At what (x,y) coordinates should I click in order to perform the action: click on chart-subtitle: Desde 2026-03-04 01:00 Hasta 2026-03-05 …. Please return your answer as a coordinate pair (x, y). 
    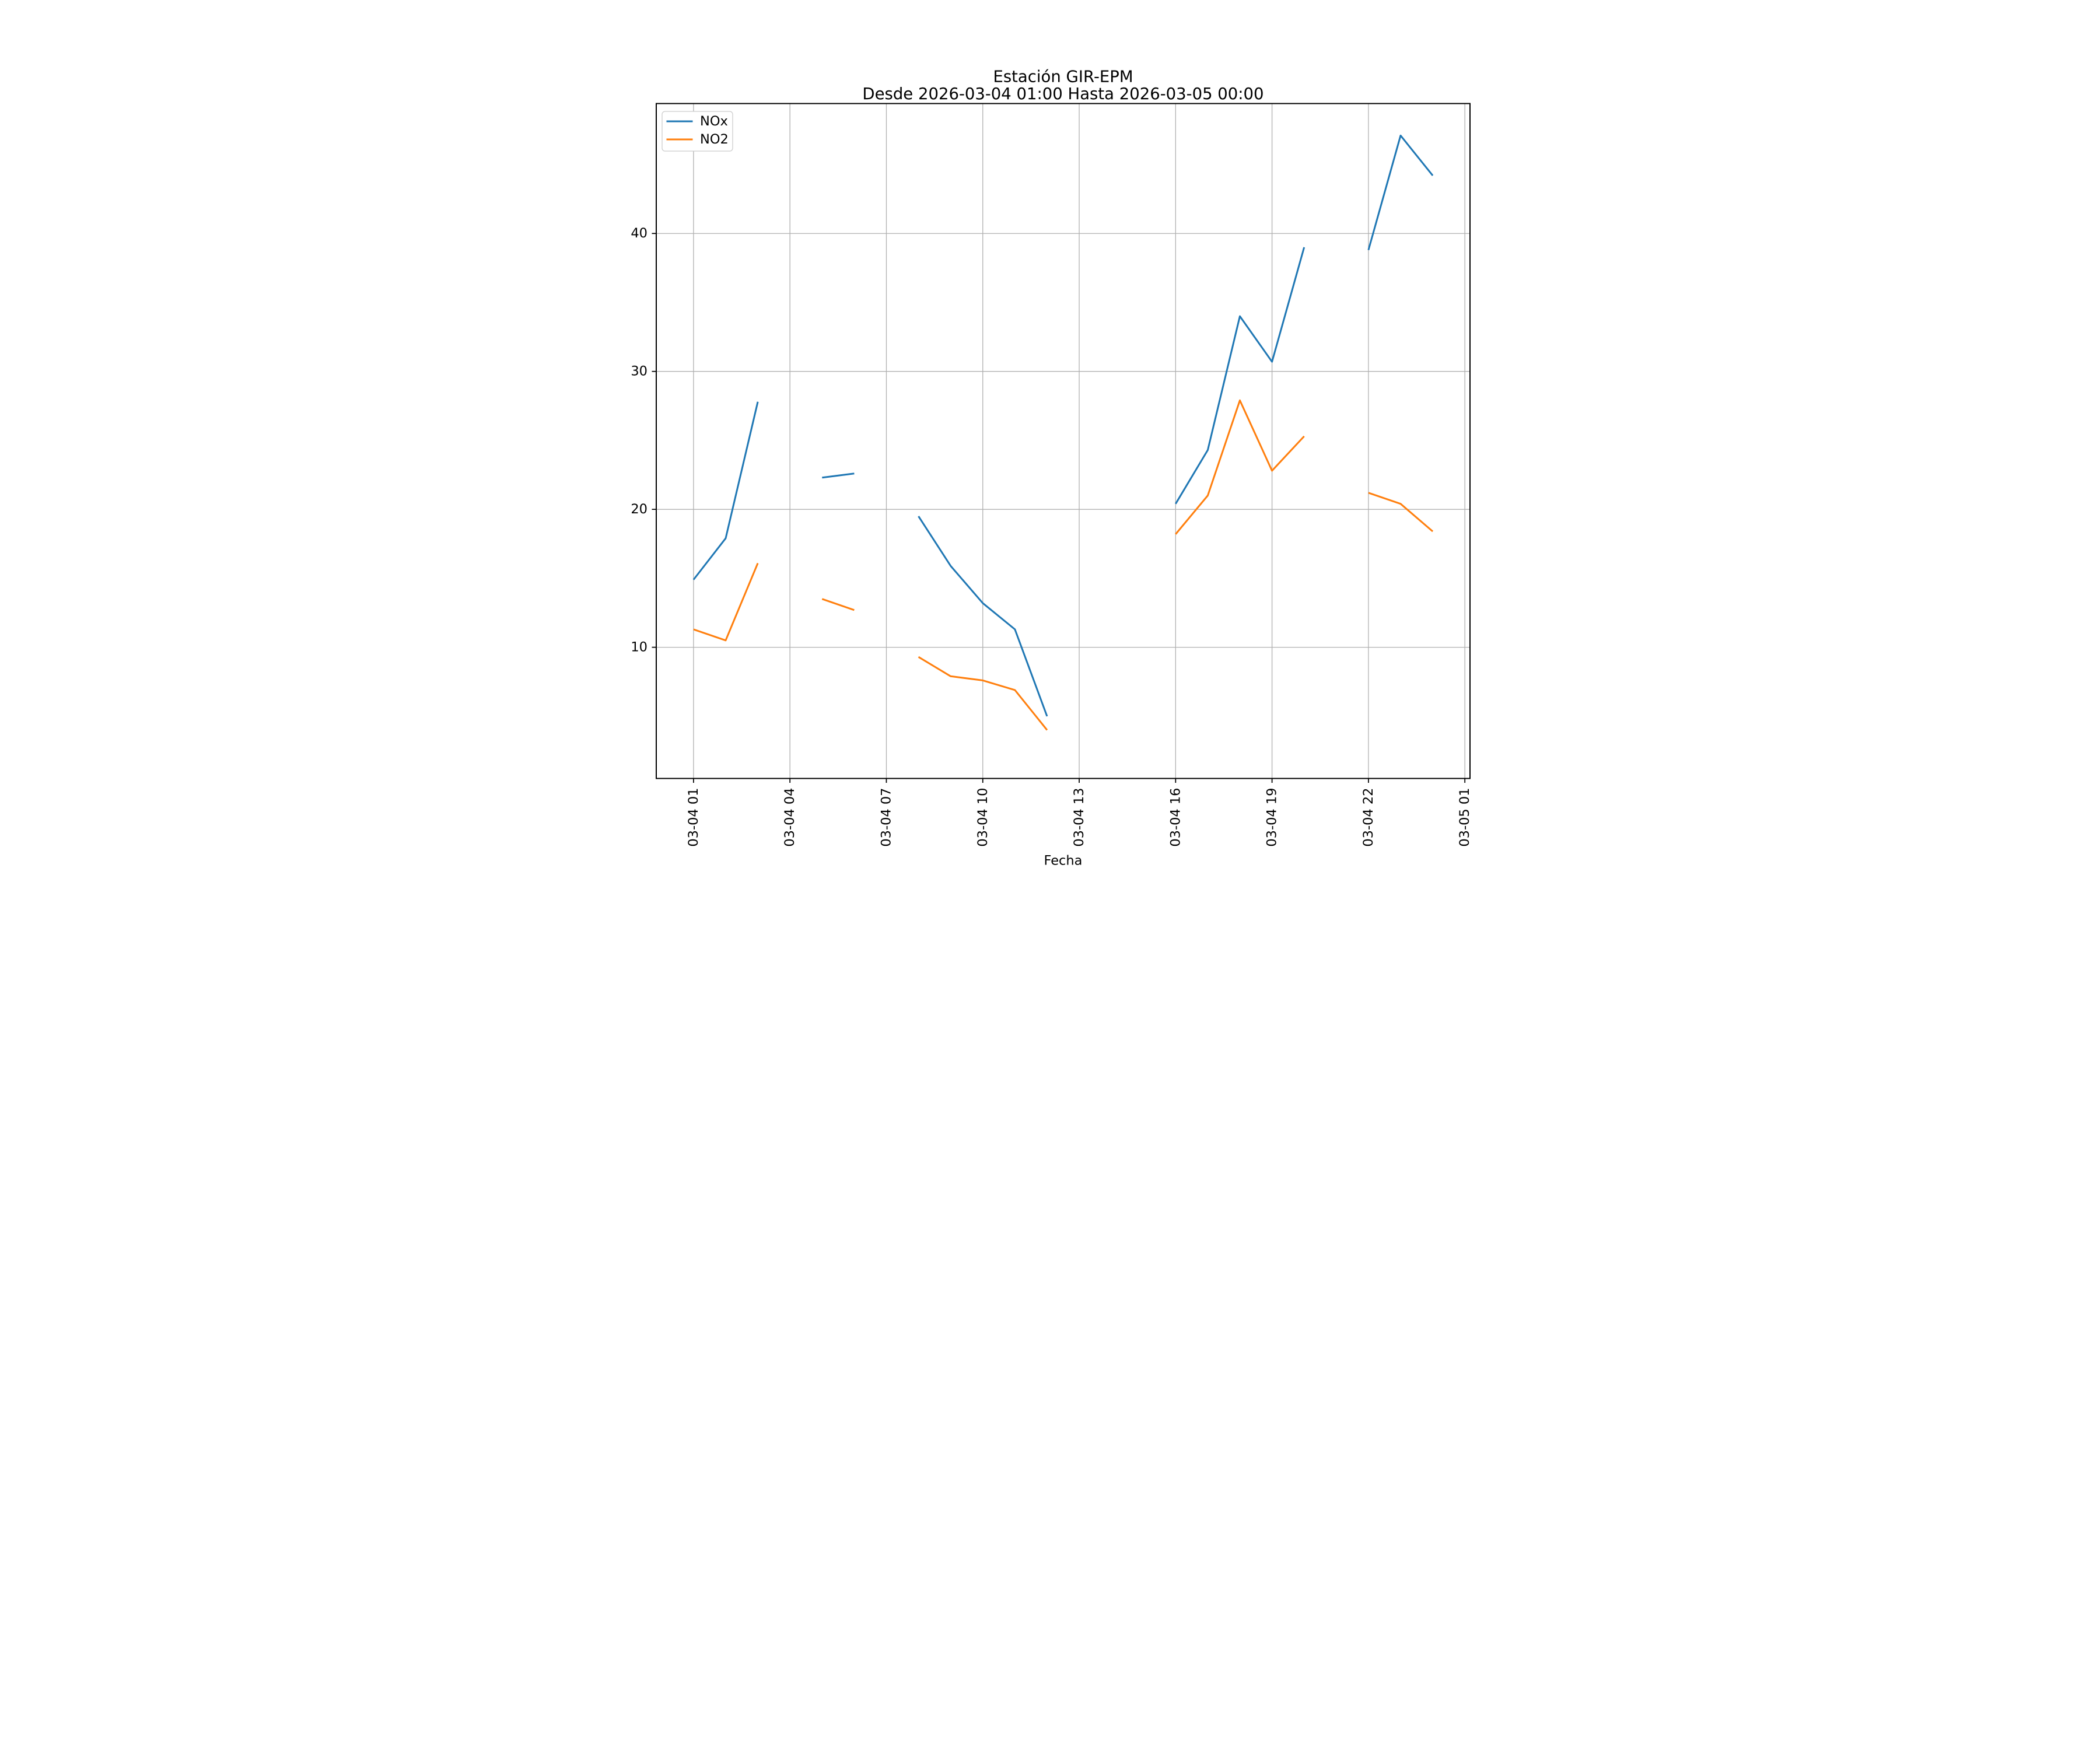
    Looking at the image, I should click on (1063, 94).